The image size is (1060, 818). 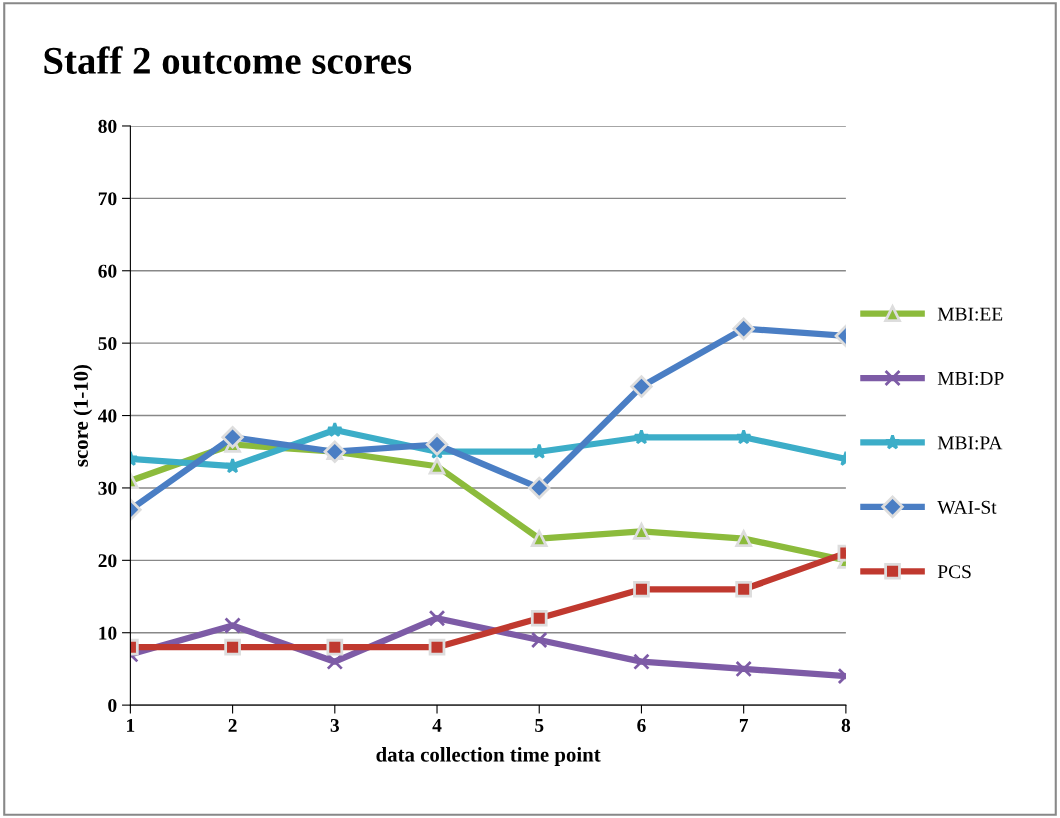 What do you see at coordinates (108, 633) in the screenshot?
I see `y-tick-label: 10` at bounding box center [108, 633].